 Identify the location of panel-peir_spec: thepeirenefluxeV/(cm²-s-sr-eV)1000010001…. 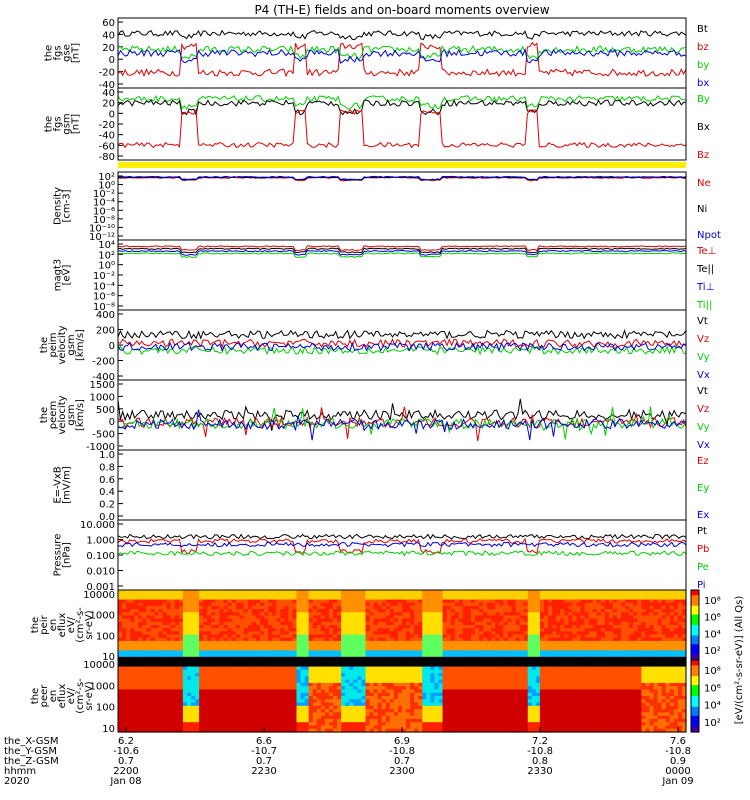
(358, 626).